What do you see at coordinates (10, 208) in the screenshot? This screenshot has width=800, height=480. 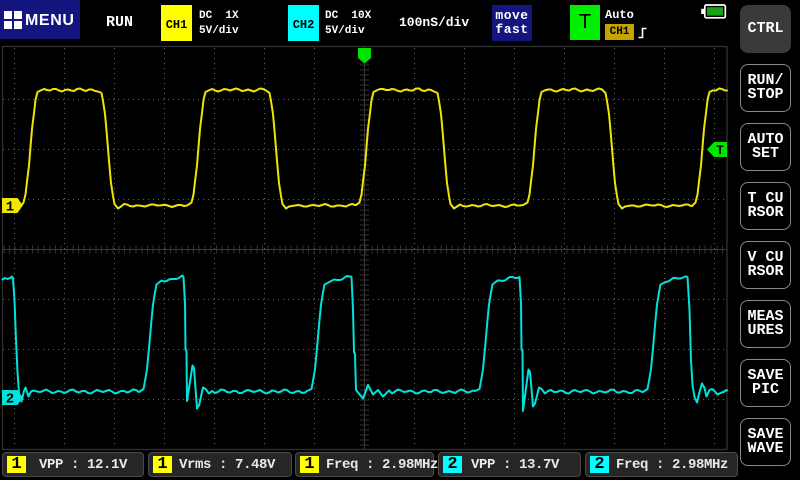 I see `svg-text: 1` at bounding box center [10, 208].